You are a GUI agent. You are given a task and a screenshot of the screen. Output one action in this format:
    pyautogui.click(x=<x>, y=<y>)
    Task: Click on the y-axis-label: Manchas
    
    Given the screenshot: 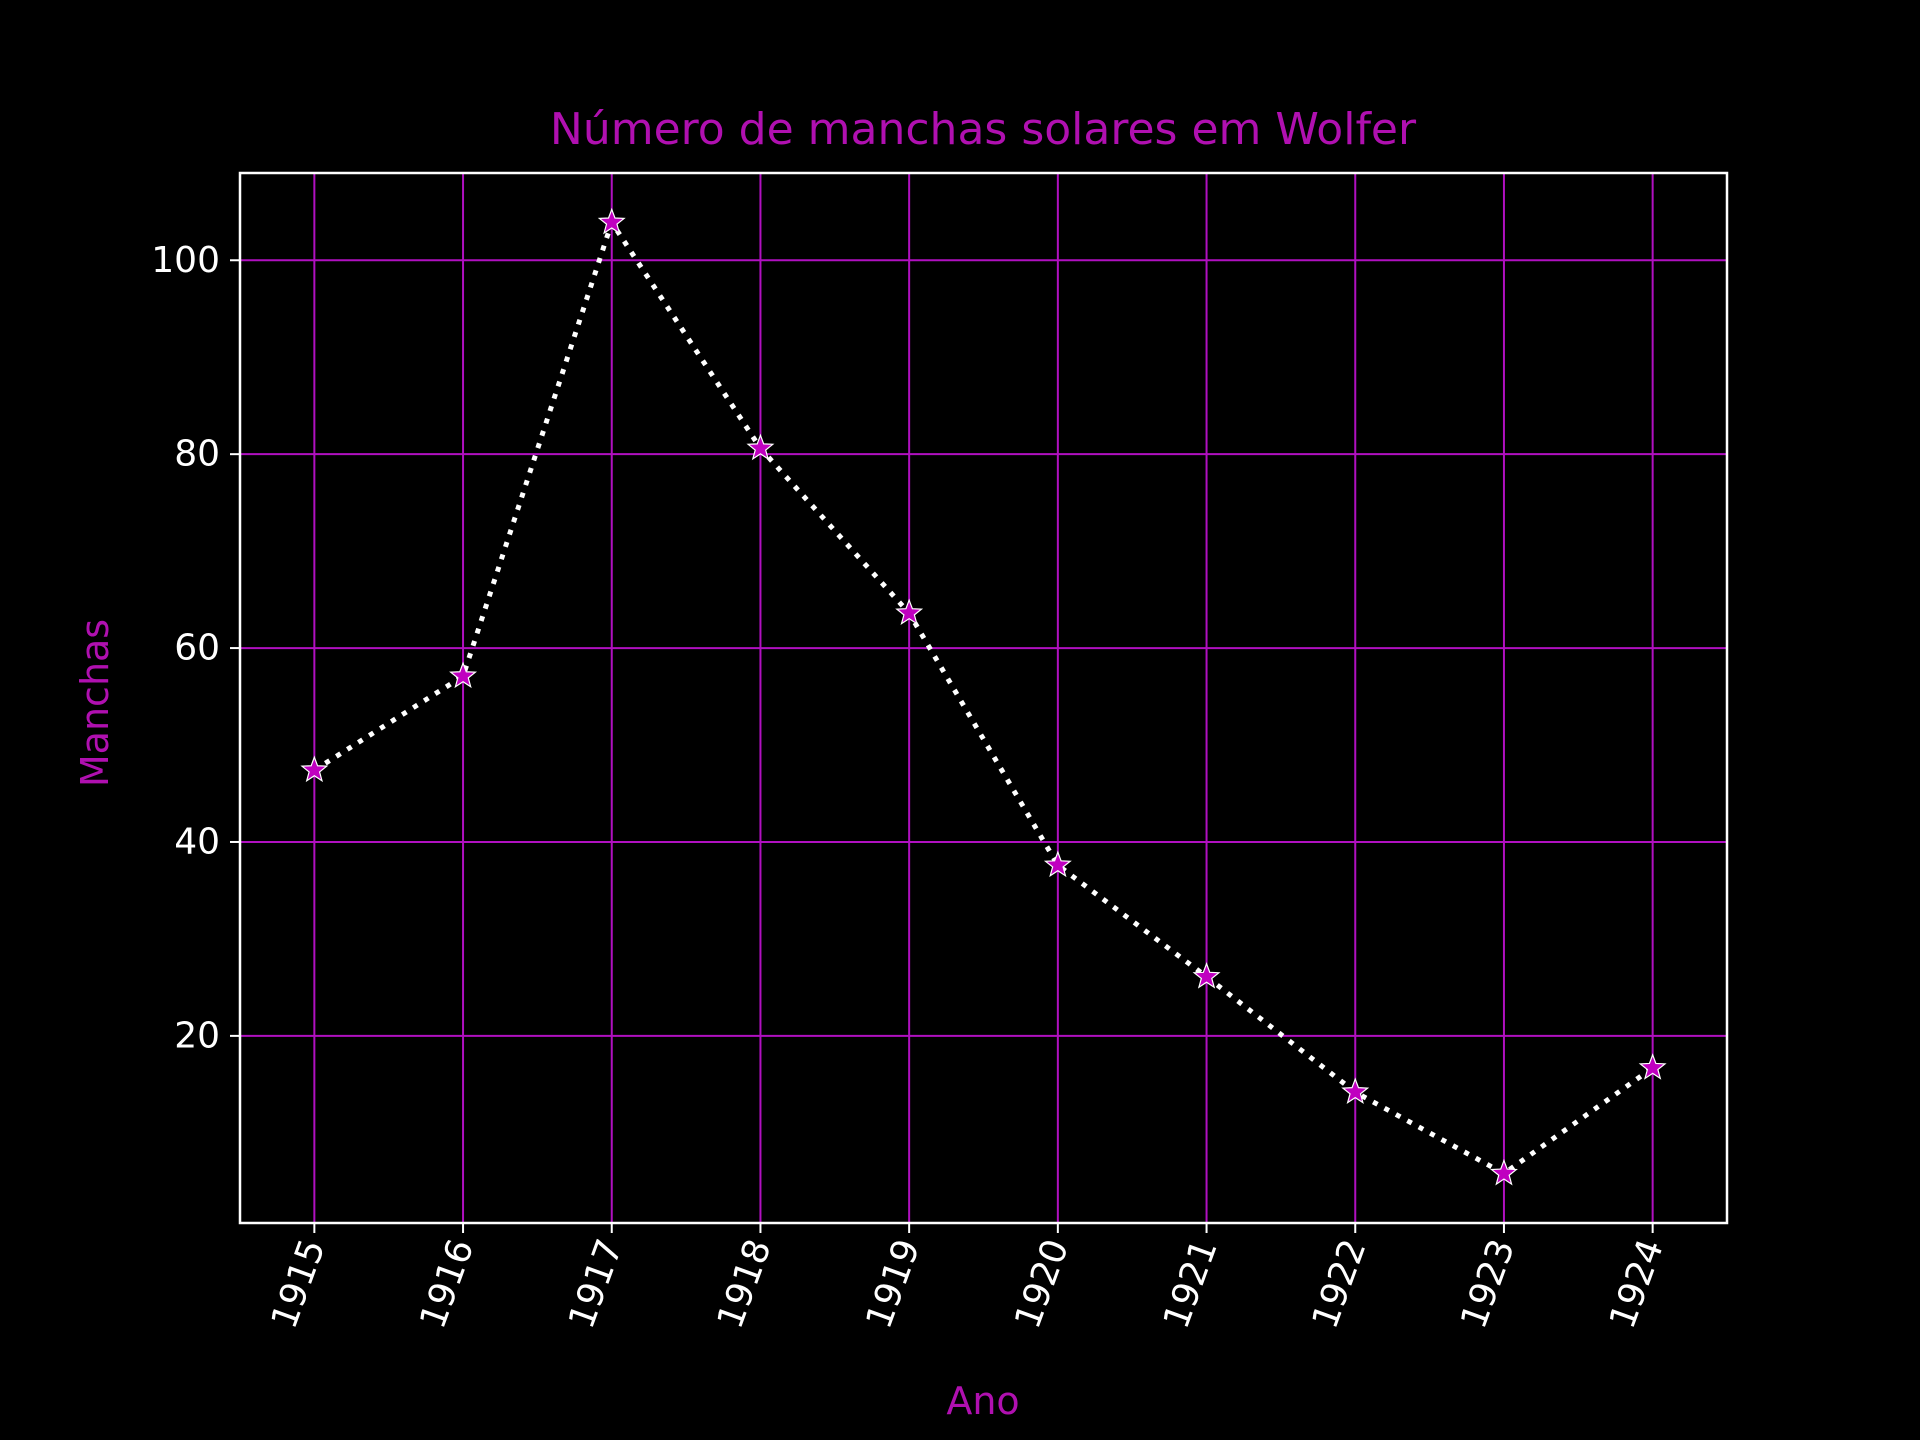 What is the action you would take?
    pyautogui.click(x=95, y=703)
    